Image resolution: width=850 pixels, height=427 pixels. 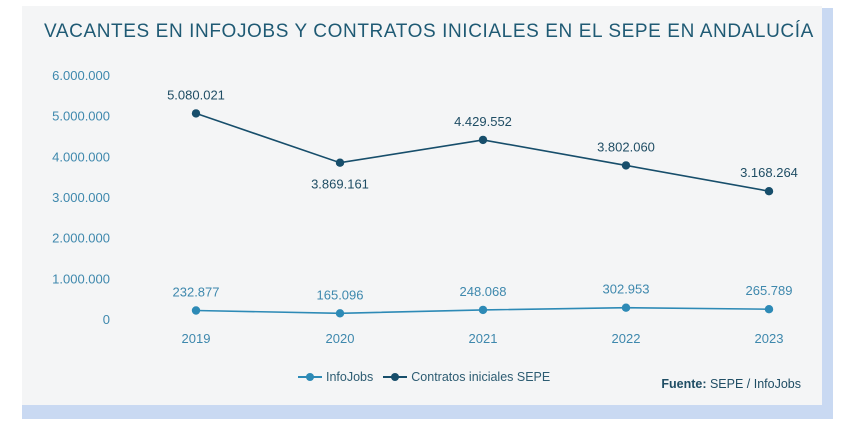 What do you see at coordinates (340, 338) in the screenshot?
I see `x-tick-label: 2020` at bounding box center [340, 338].